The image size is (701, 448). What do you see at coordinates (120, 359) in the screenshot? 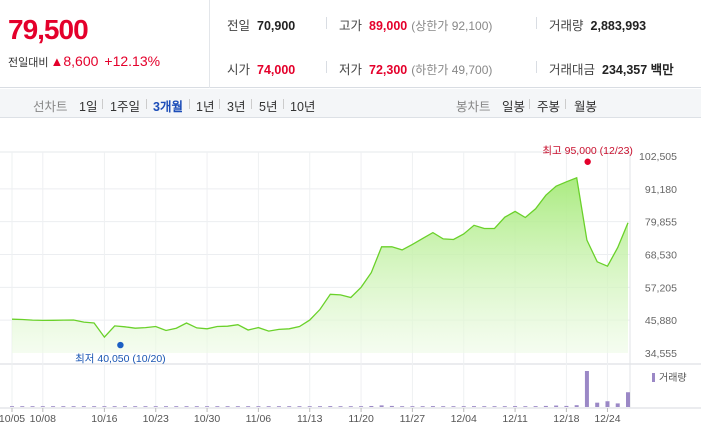
I see `min-annotation: 최저 40,050 (10/20)` at bounding box center [120, 359].